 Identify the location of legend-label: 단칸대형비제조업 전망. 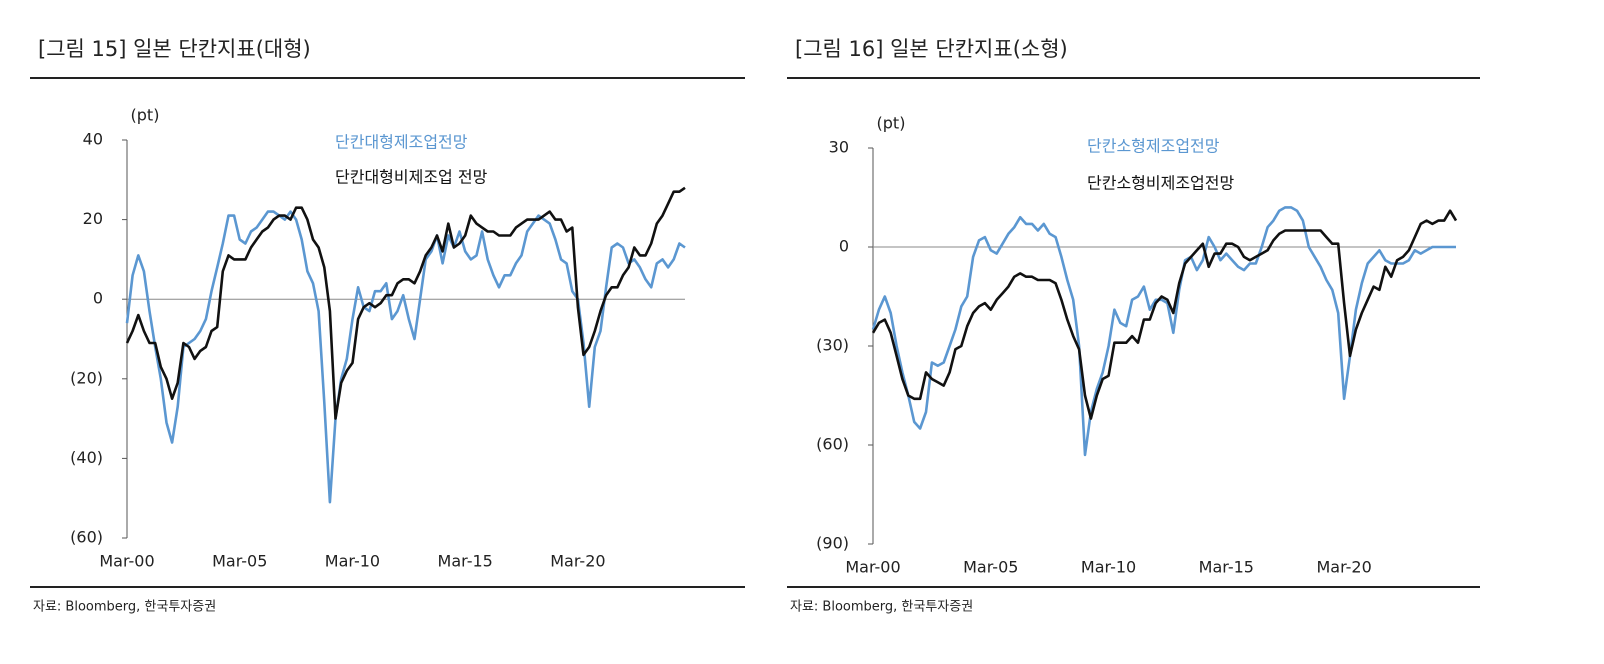
(411, 177).